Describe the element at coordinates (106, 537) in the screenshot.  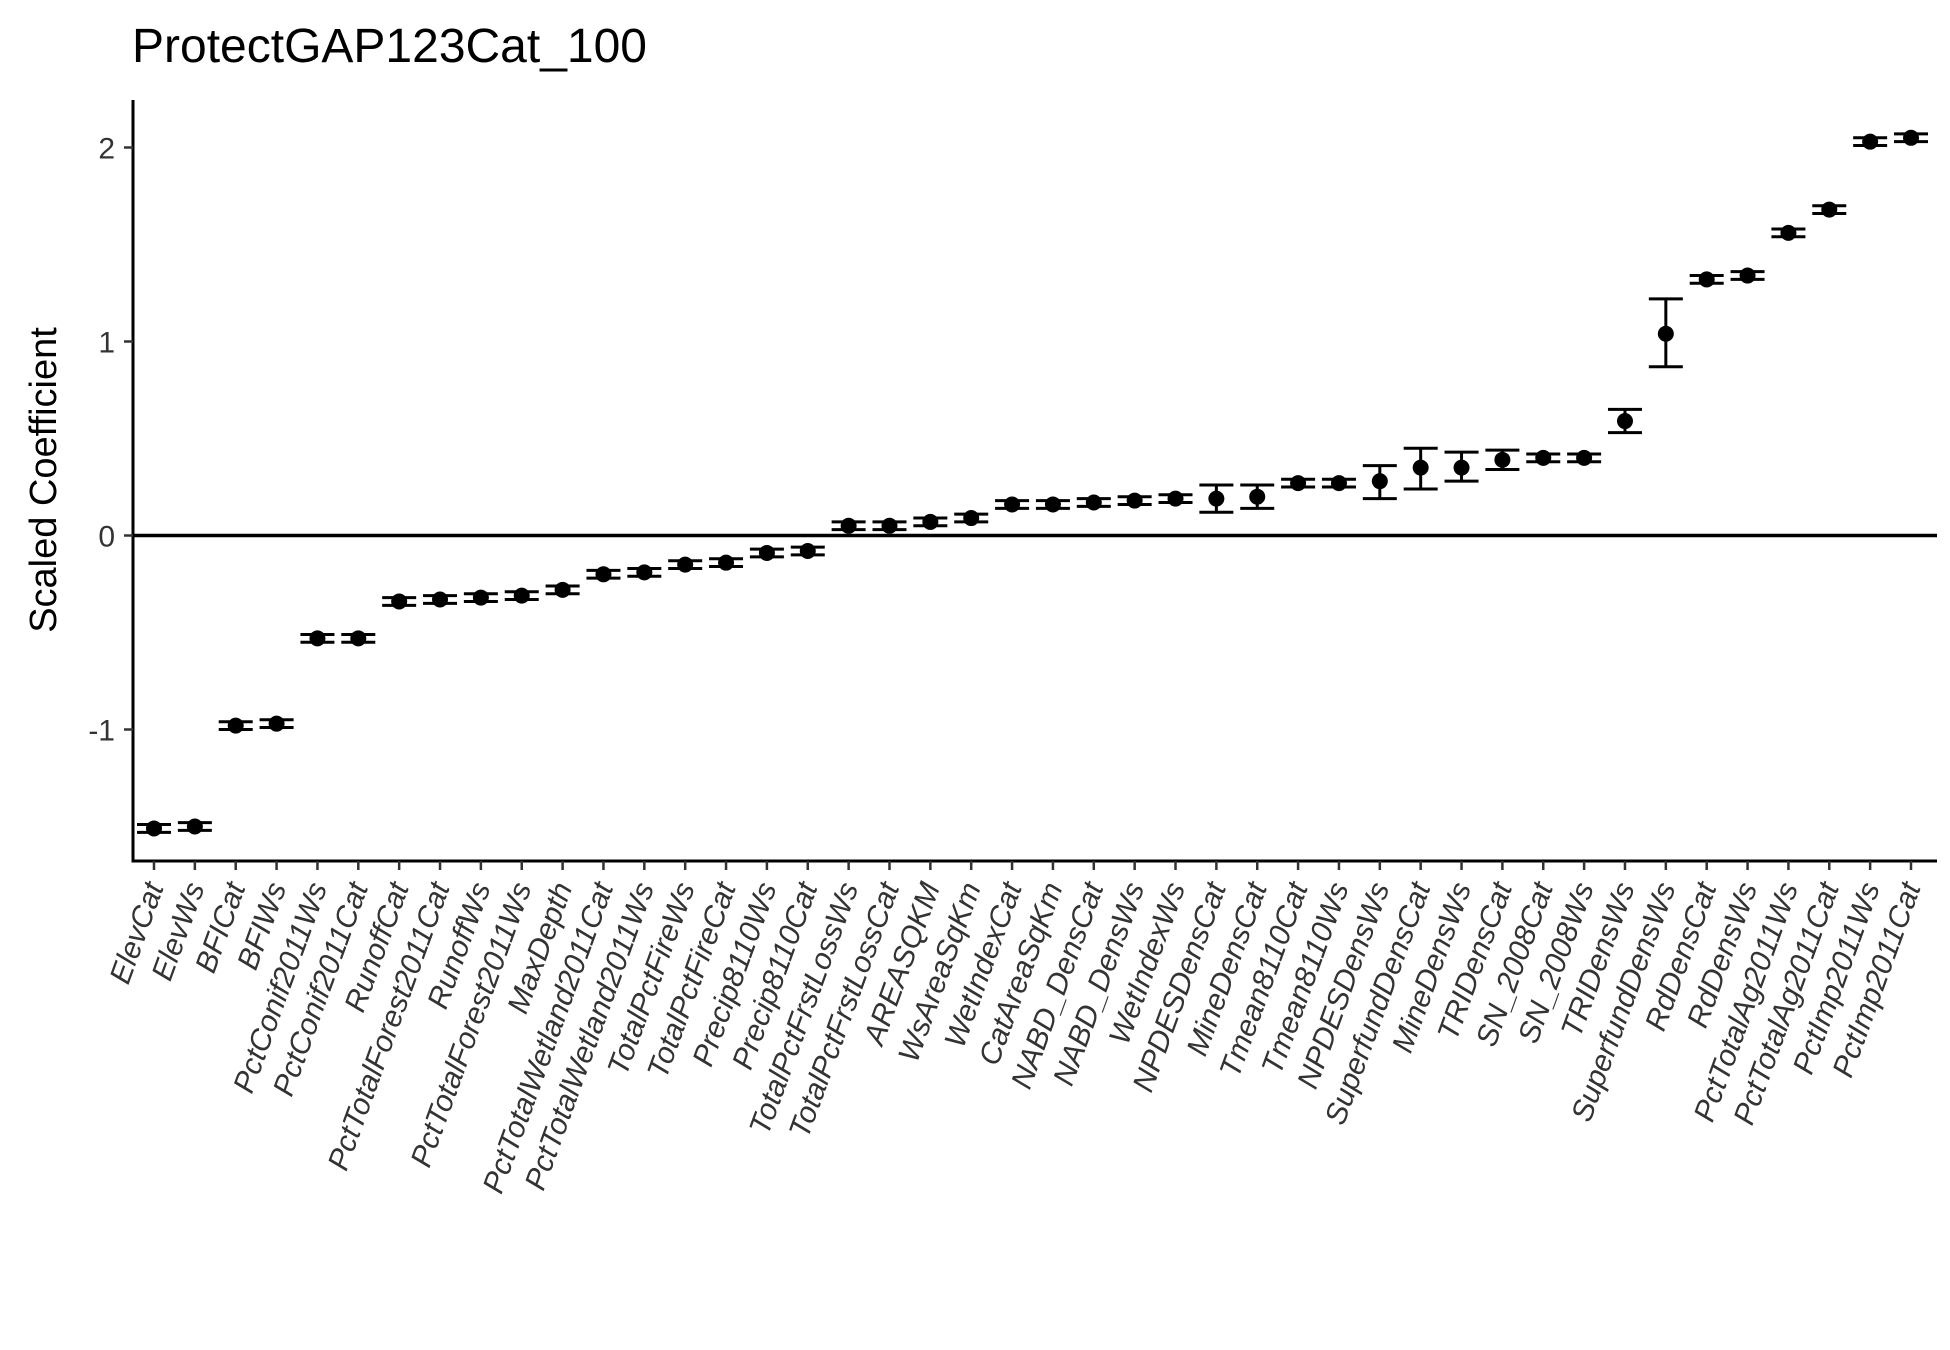
I see `y-tick-label: 0` at that location.